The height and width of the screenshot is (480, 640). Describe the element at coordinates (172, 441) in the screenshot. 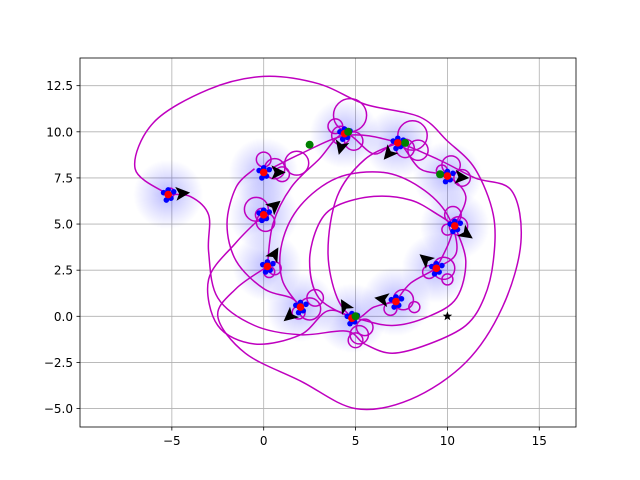

I see `x-tick-label: −5` at that location.